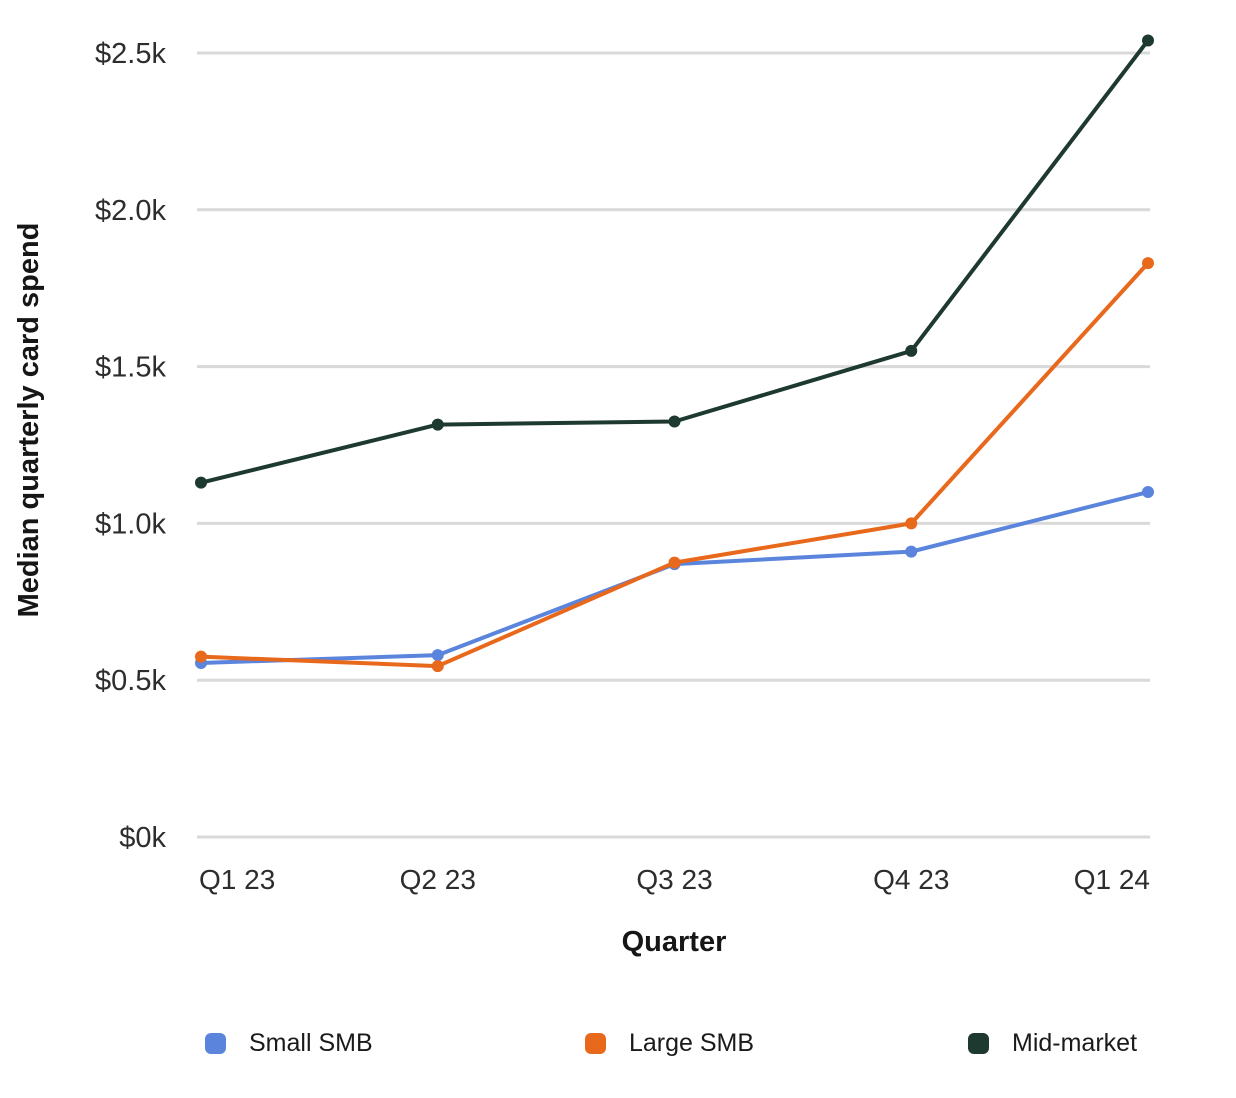 Image resolution: width=1236 pixels, height=1098 pixels. I want to click on legend-label-mid-market: Mid-market, so click(1075, 1042).